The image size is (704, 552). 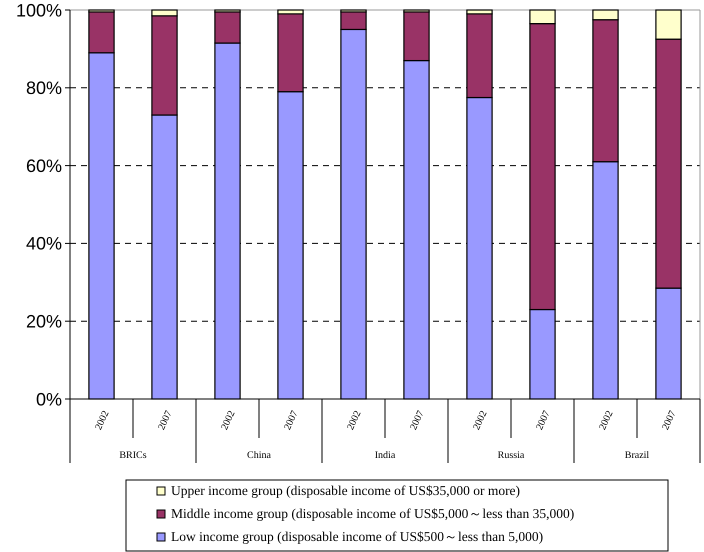 What do you see at coordinates (133, 455) in the screenshot?
I see `text: BRICs` at bounding box center [133, 455].